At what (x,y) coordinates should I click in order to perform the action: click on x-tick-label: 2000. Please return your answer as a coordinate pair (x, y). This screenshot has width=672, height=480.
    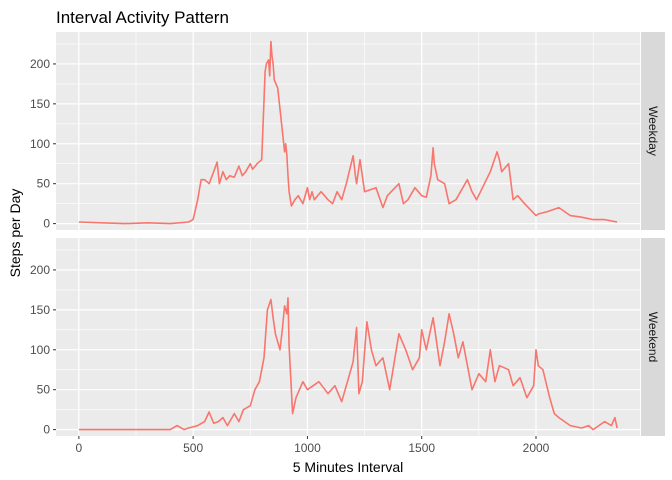
    Looking at the image, I should click on (536, 448).